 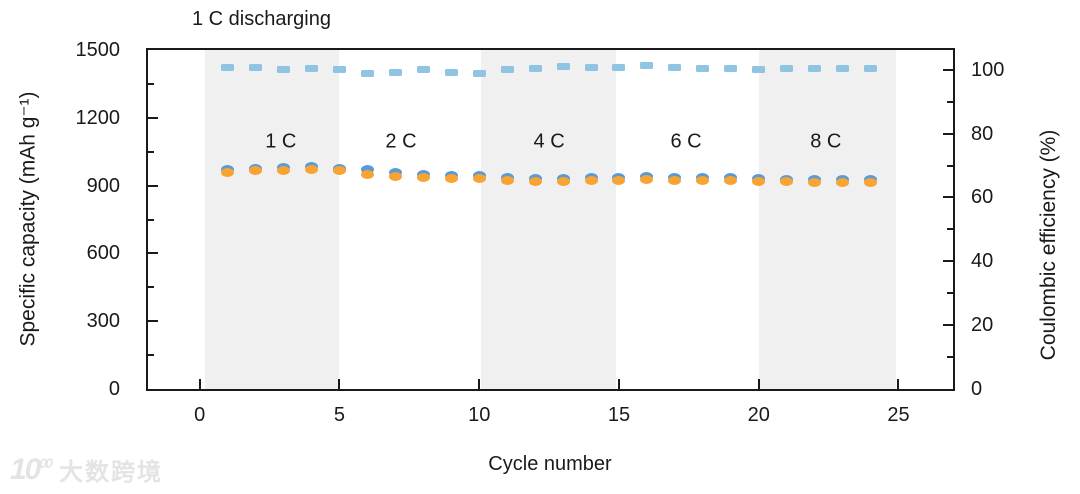 What do you see at coordinates (98, 117) in the screenshot?
I see `y-left-tick-label: 1200` at bounding box center [98, 117].